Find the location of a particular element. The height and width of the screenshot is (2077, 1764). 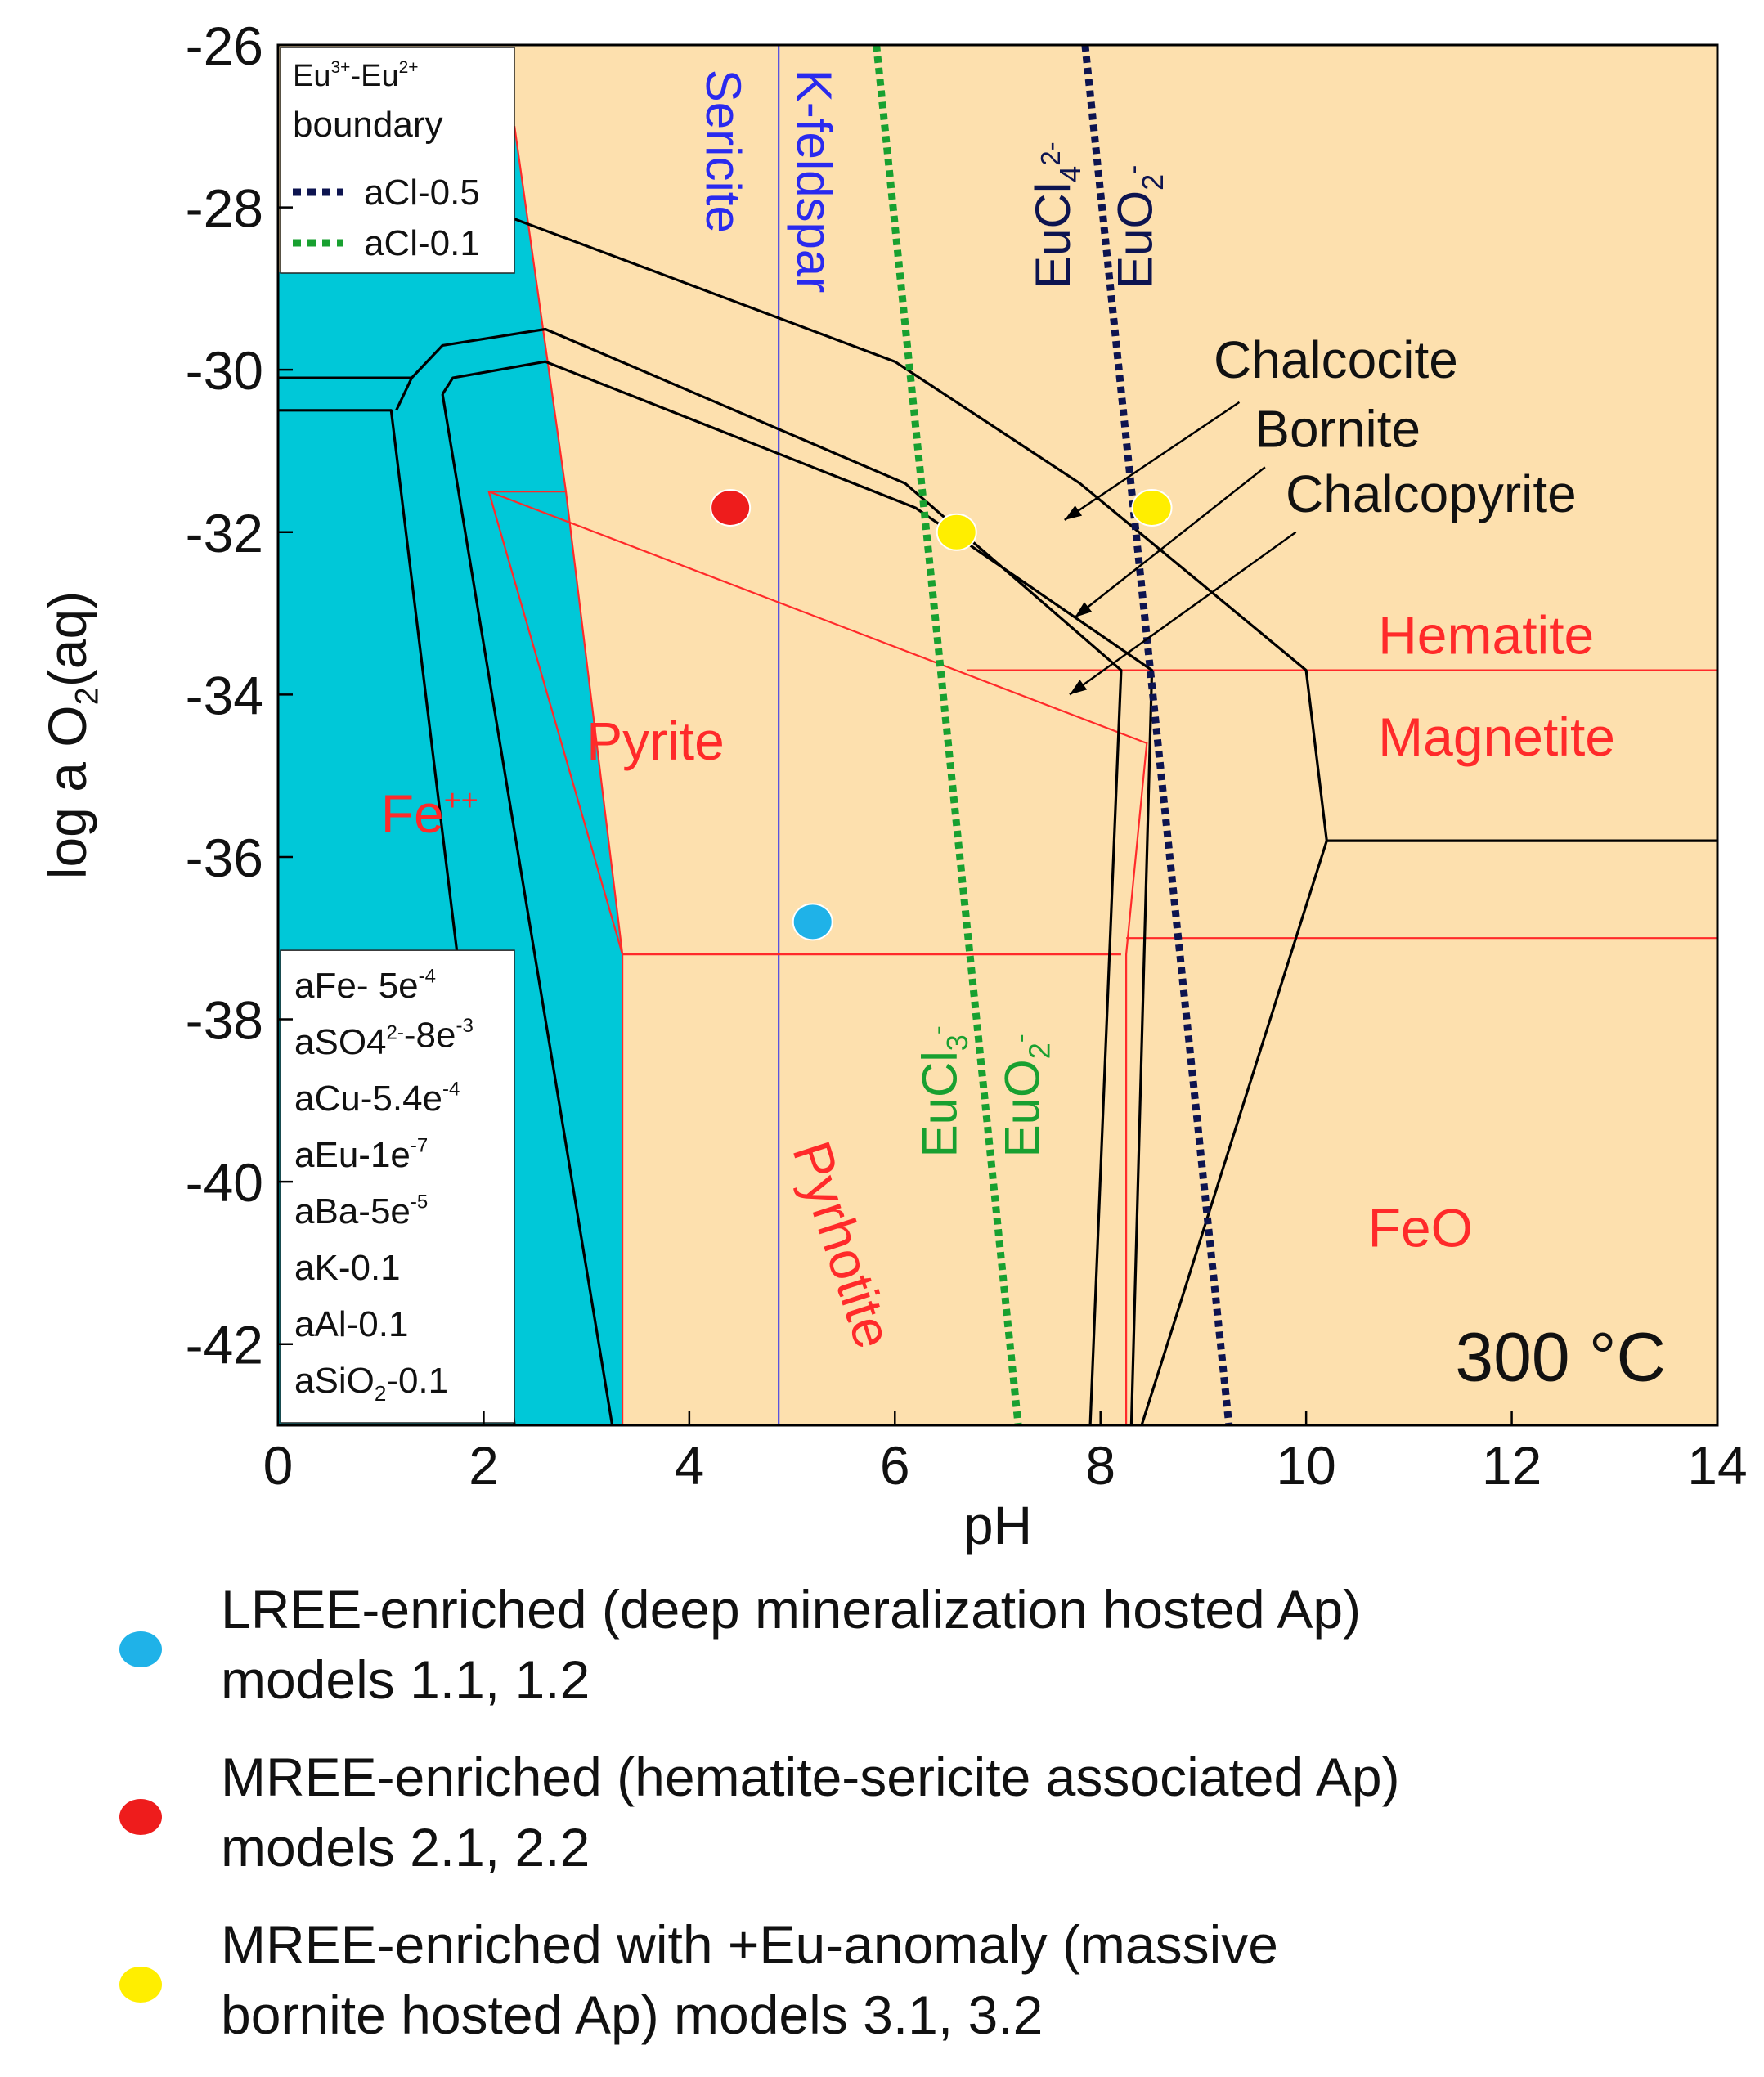

label-euo2-upper: EuO2- is located at coordinates (1138, 227).